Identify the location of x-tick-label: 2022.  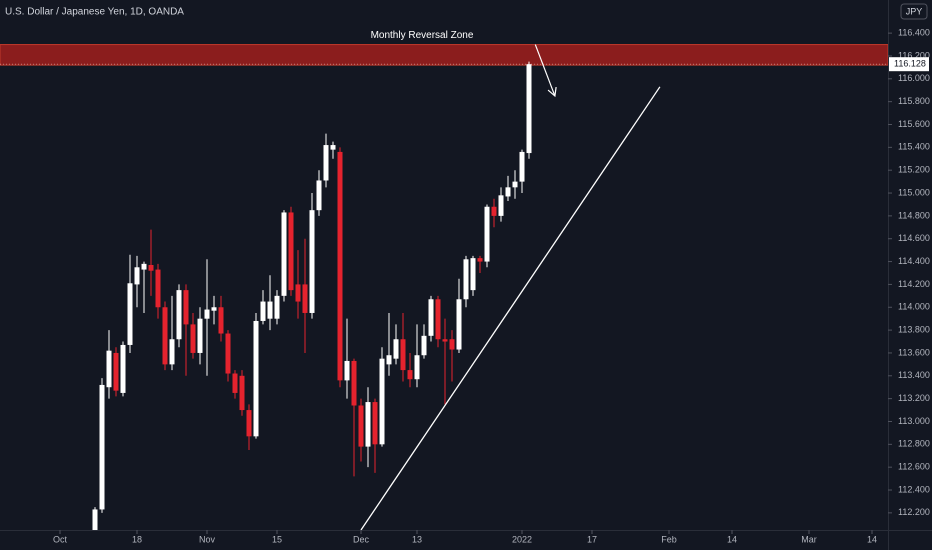
(522, 539).